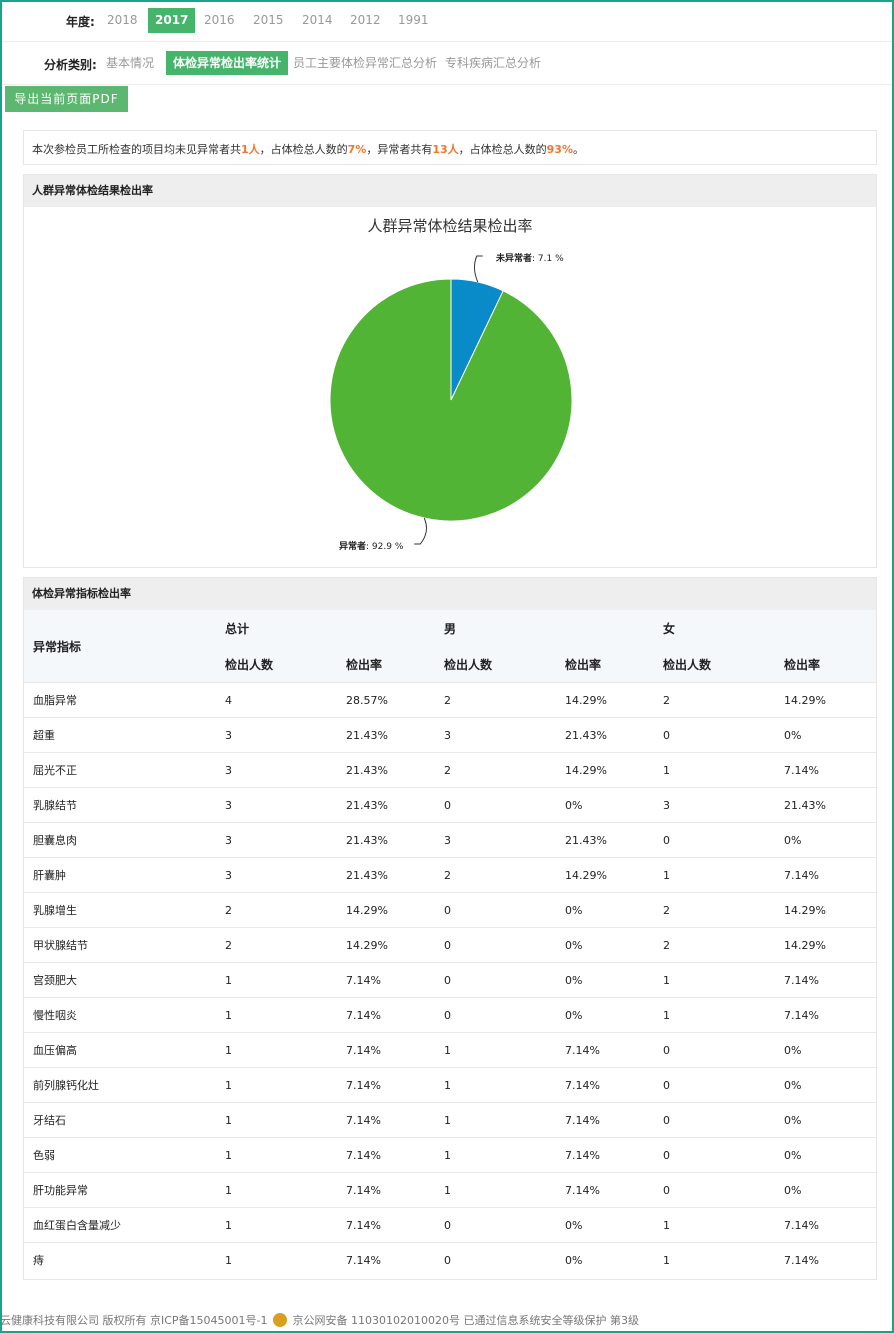 Image resolution: width=894 pixels, height=1333 pixels. What do you see at coordinates (450, 1050) in the screenshot?
I see `table-row: 血压偏高 1 7.14% 1 7.14% 0 0%` at bounding box center [450, 1050].